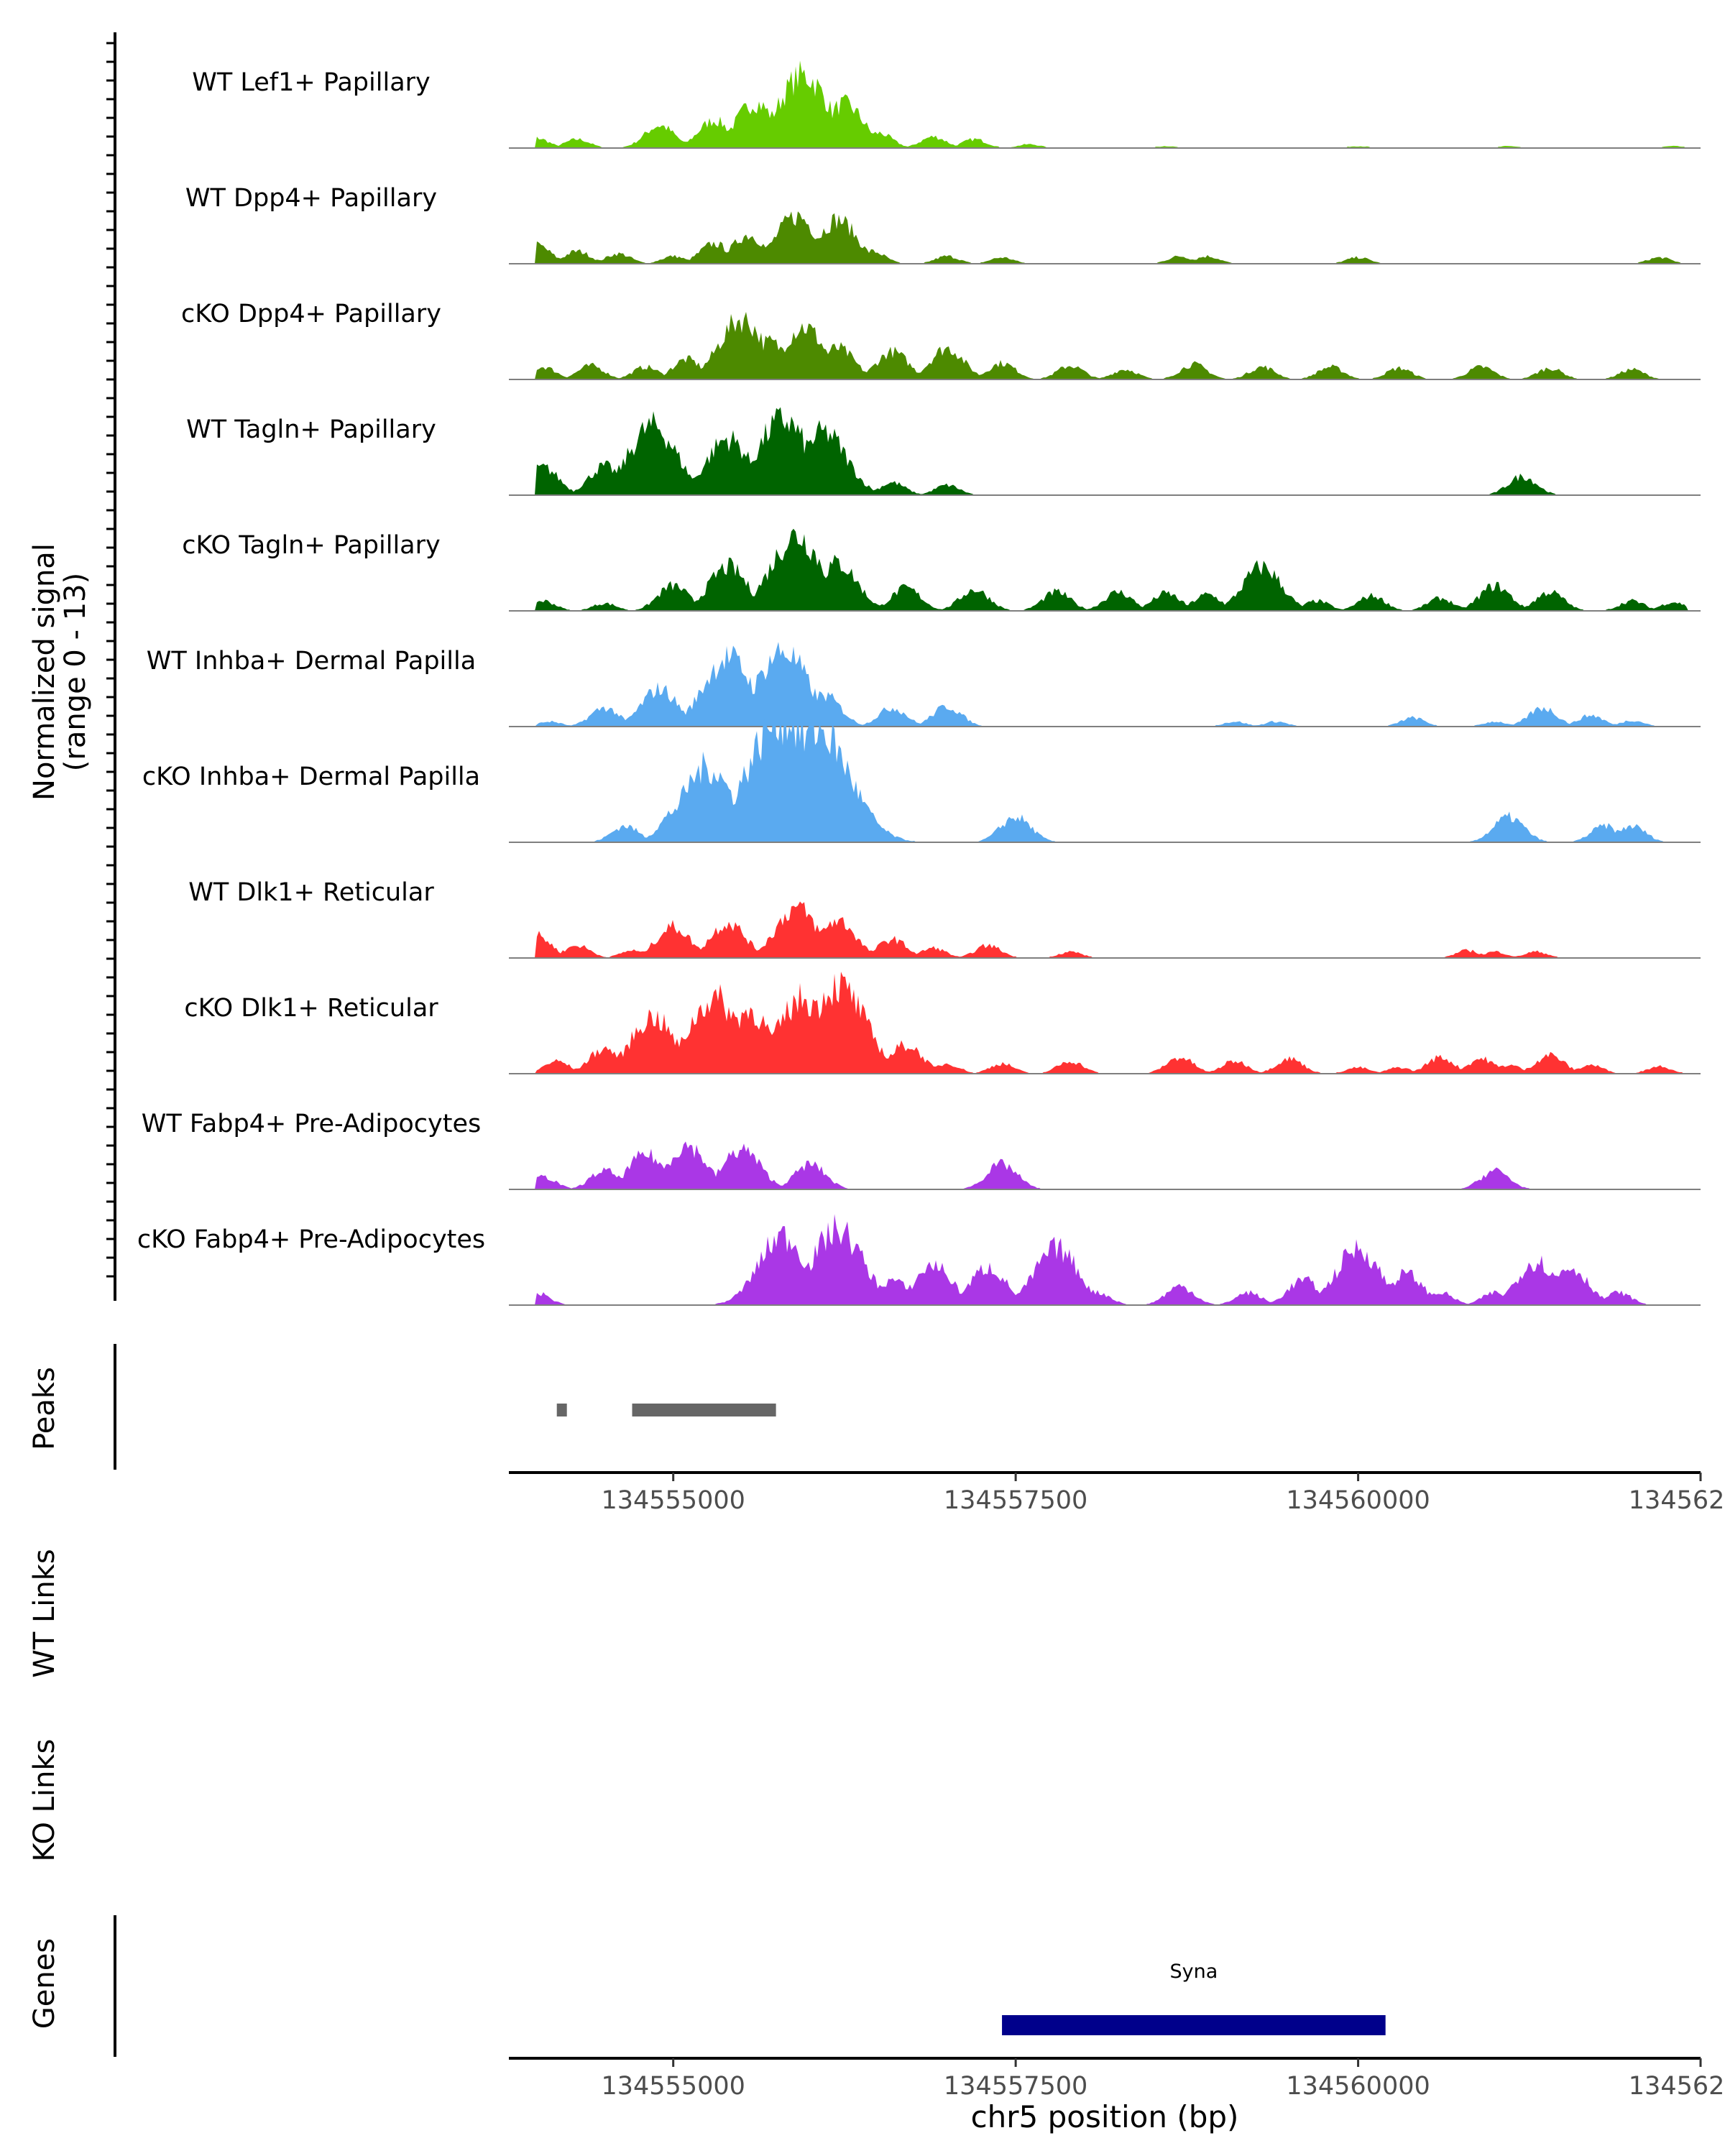 Image resolution: width=1725 pixels, height=2156 pixels. What do you see at coordinates (311, 545) in the screenshot?
I see `track-label: cKO Tagln+ Papillary` at bounding box center [311, 545].